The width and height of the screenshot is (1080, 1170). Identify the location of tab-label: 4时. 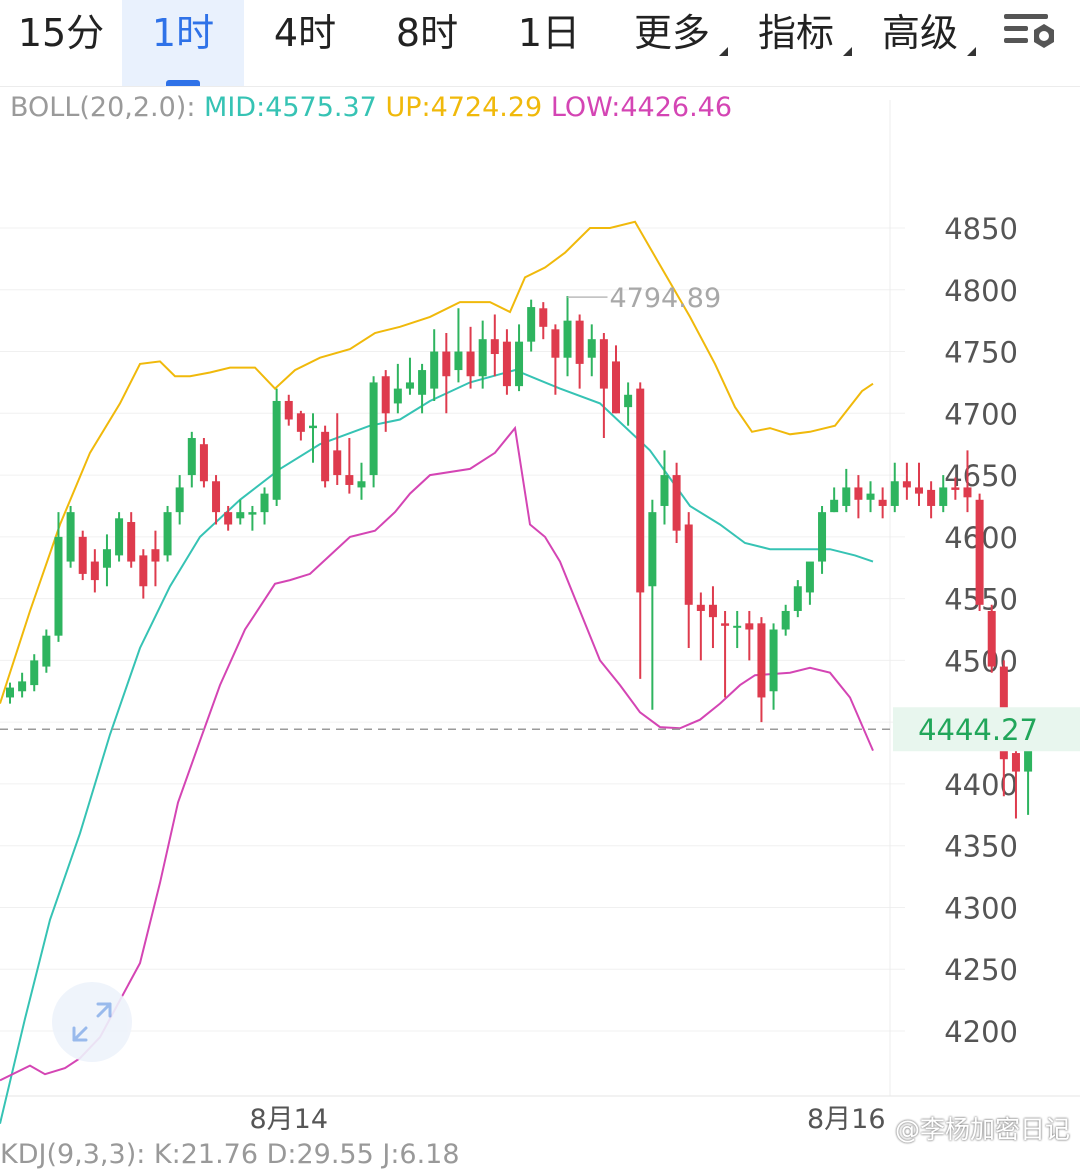
(305, 33).